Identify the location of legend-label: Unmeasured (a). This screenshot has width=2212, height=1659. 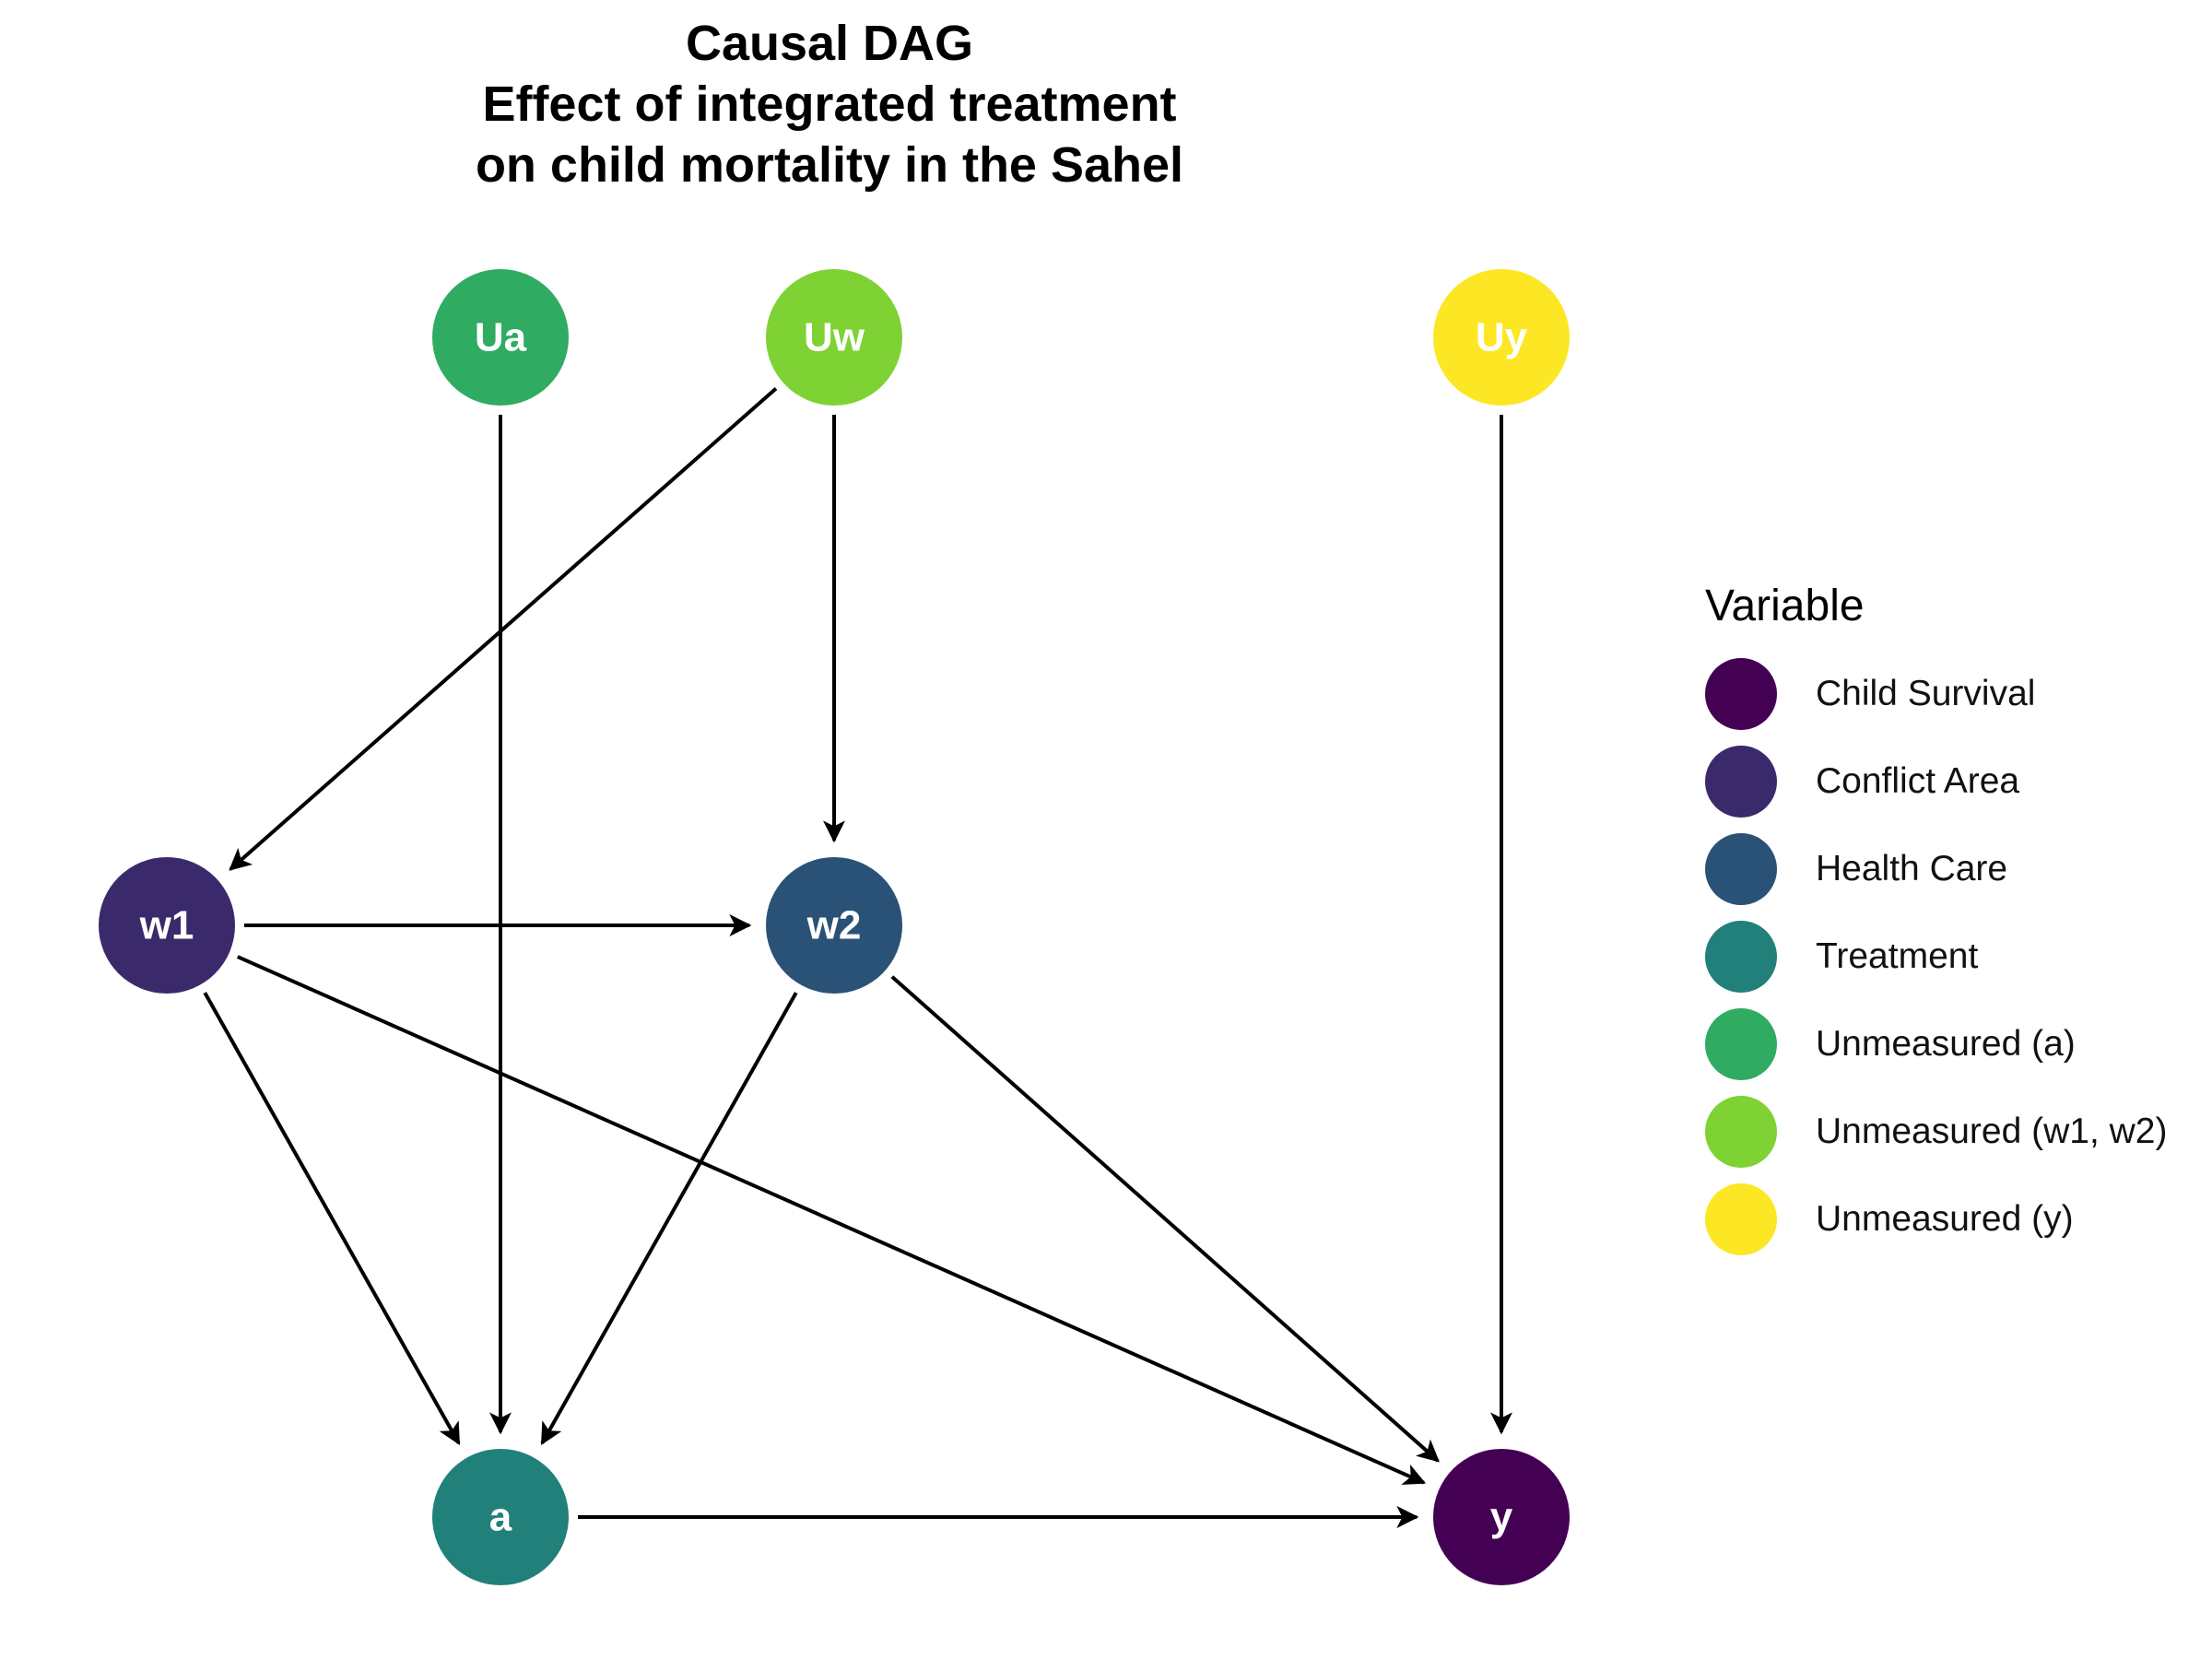
(1946, 1043).